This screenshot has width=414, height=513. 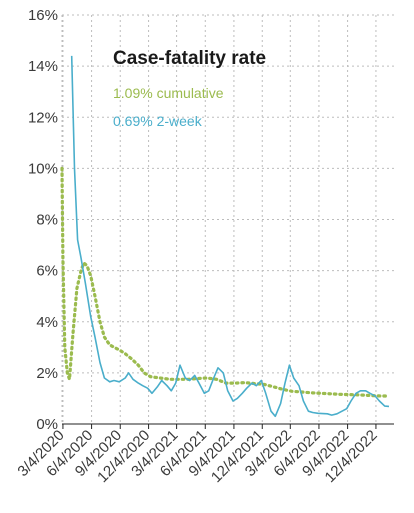 I want to click on y-tick-label: 6%, so click(x=47, y=271).